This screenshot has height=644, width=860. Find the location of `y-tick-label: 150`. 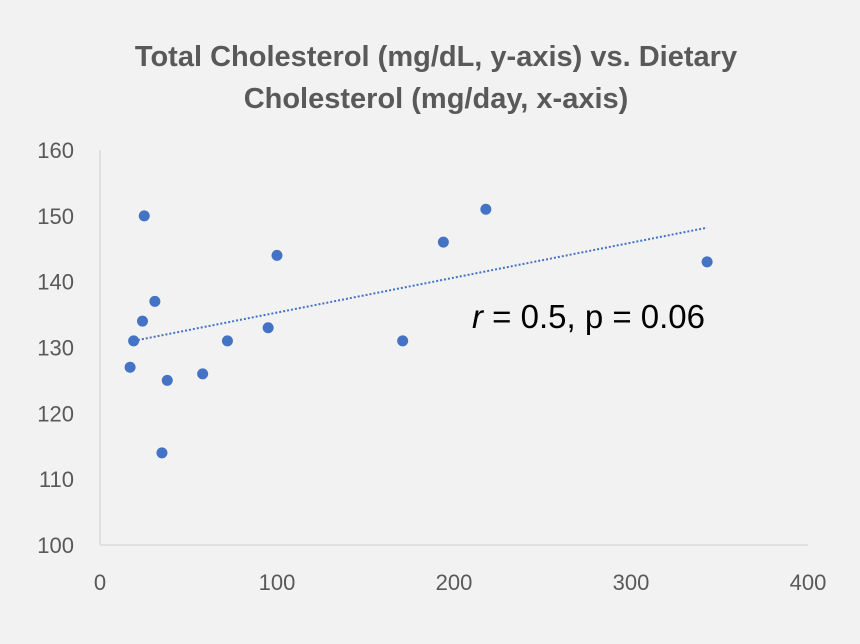

y-tick-label: 150 is located at coordinates (55, 216).